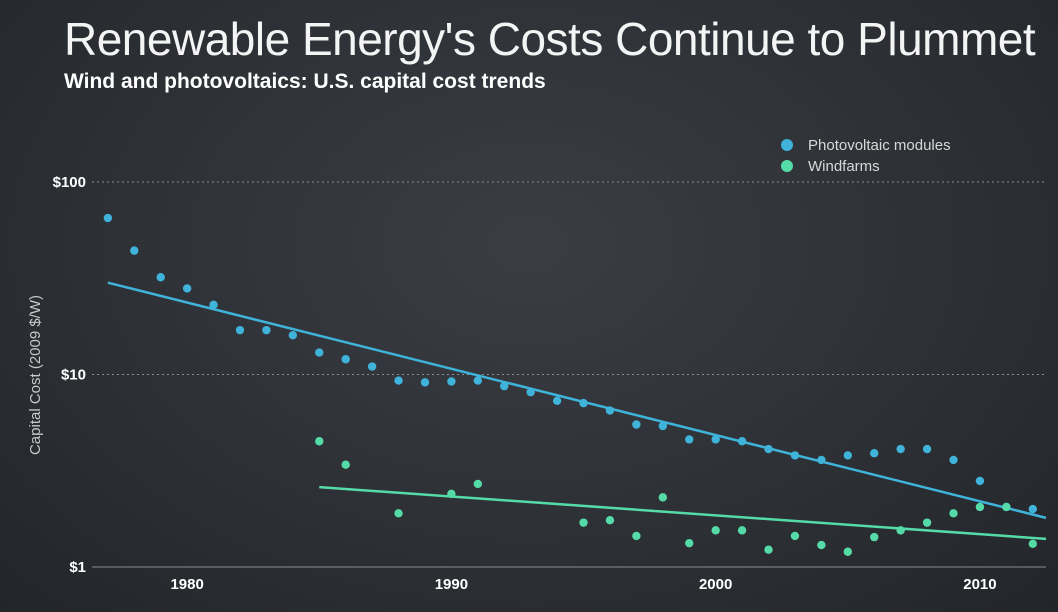  I want to click on trend-line-wind, so click(683, 513).